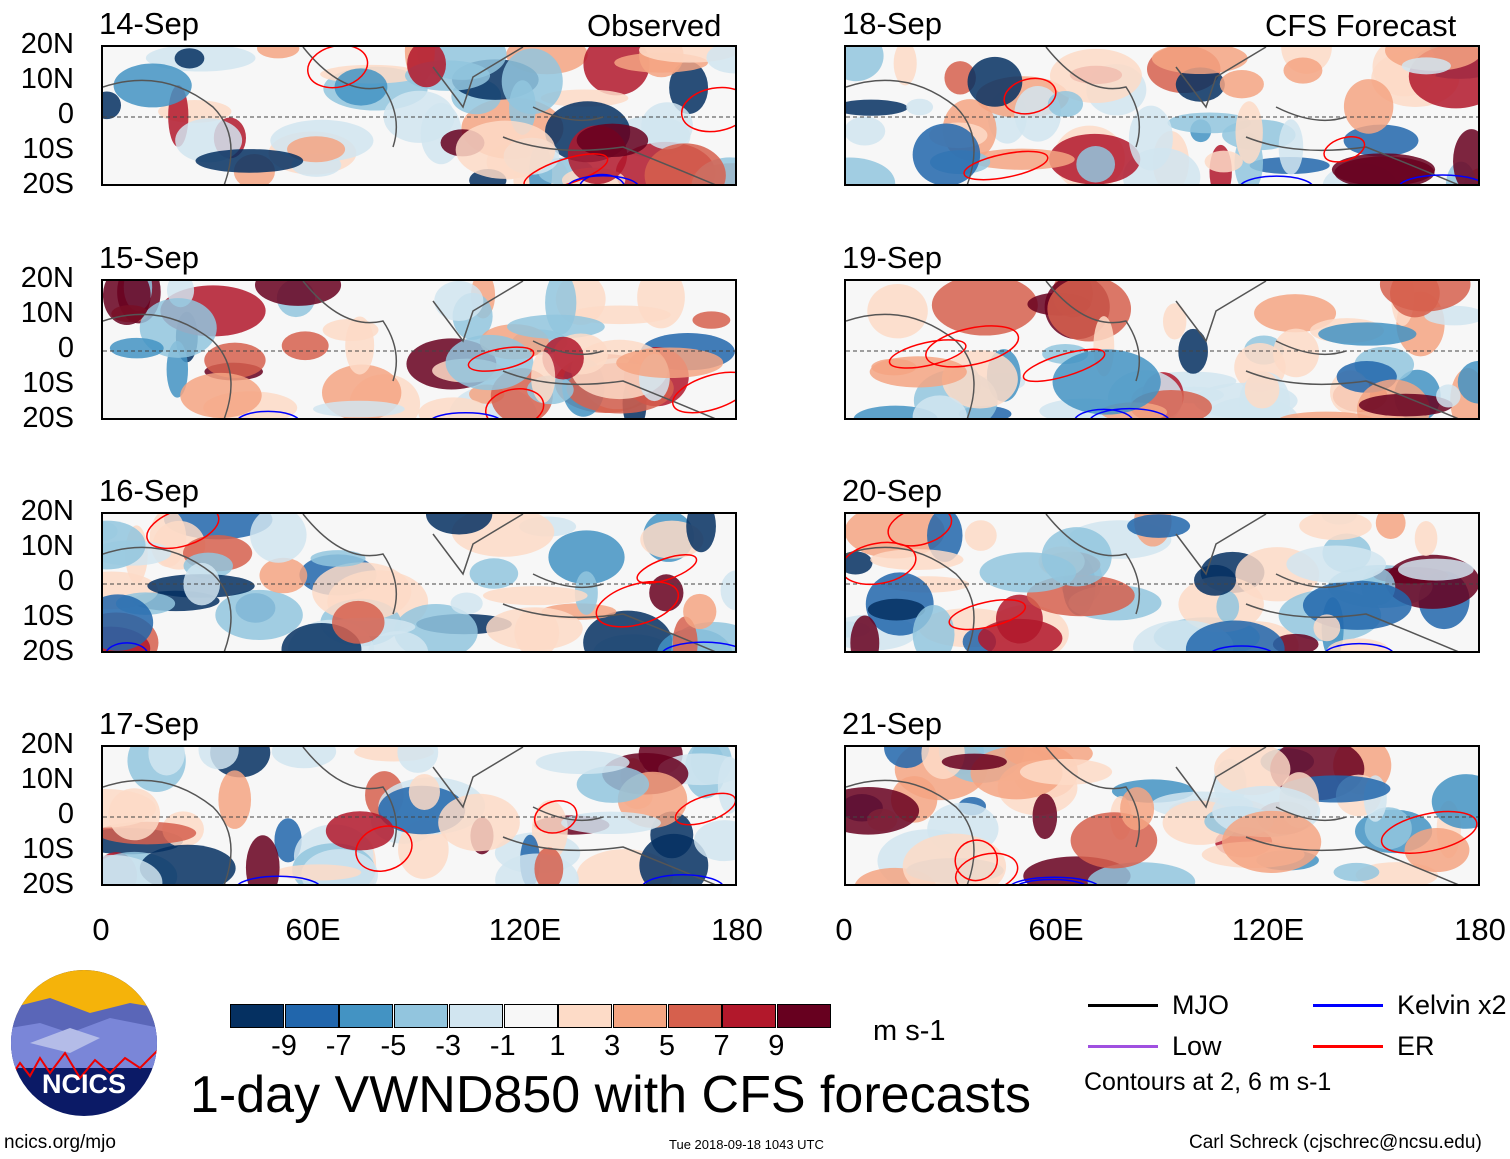  Describe the element at coordinates (60, 1142) in the screenshot. I see `footer-url: ncics.org/mjo` at that location.